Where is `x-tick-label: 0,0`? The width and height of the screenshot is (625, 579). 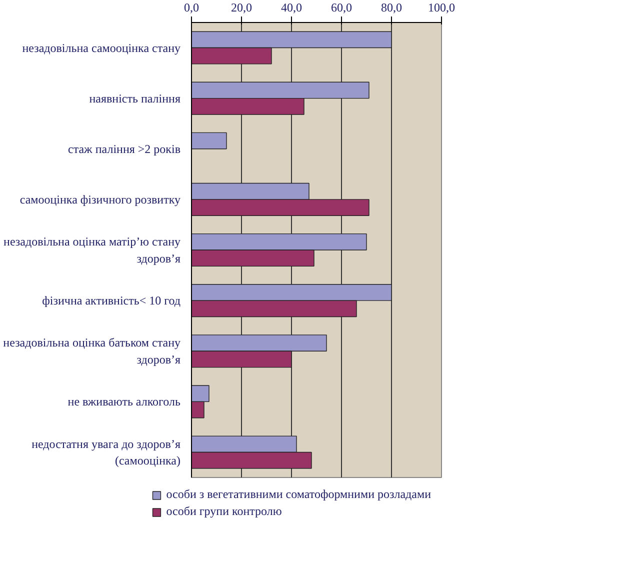 x-tick-label: 0,0 is located at coordinates (191, 7).